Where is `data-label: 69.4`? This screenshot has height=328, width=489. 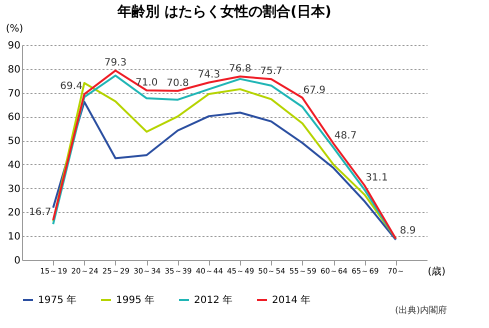 data-label: 69.4 is located at coordinates (71, 86).